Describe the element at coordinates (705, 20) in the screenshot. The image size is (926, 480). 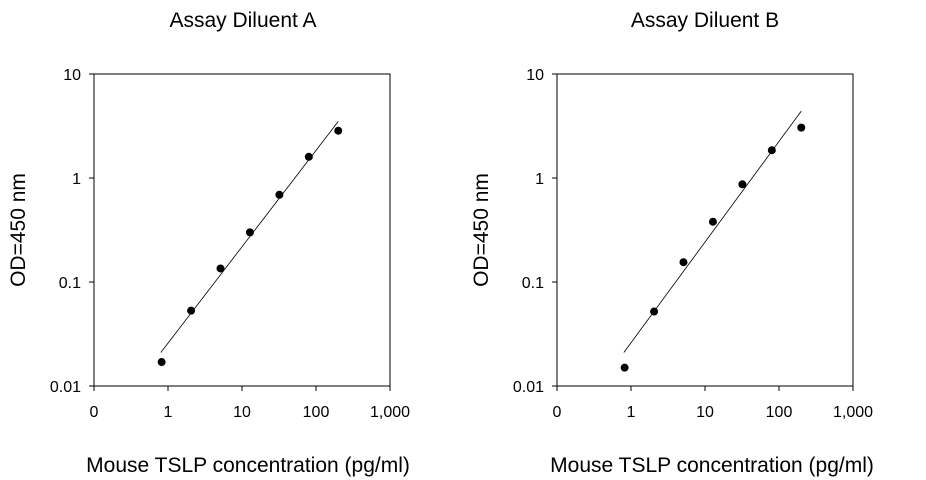
I see `chart-title: Assay Diluent B` at that location.